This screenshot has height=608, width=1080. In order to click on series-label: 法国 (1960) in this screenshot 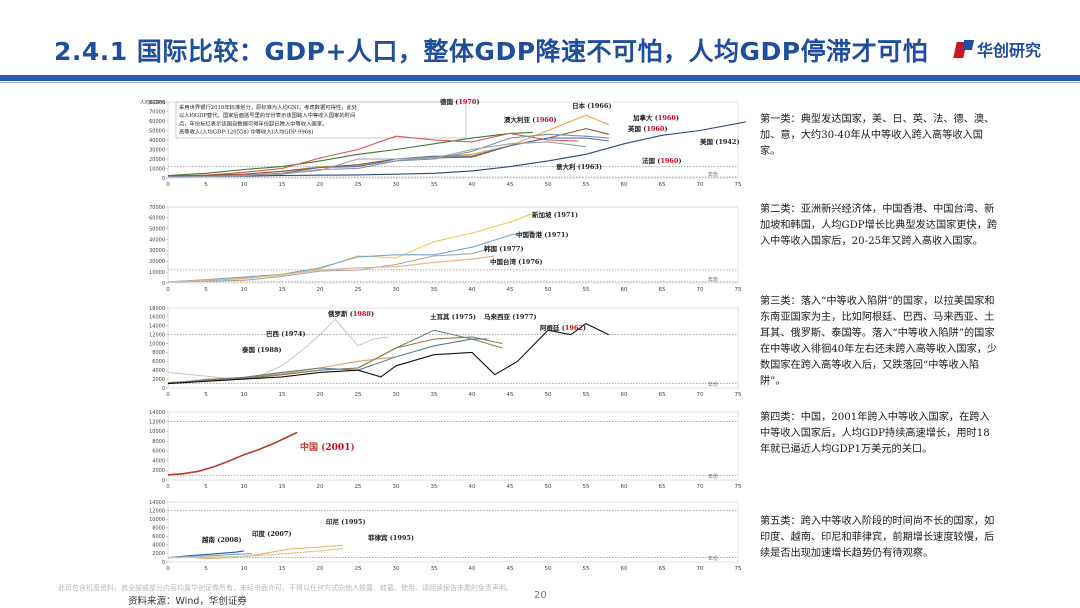, I will do `click(662, 160)`.